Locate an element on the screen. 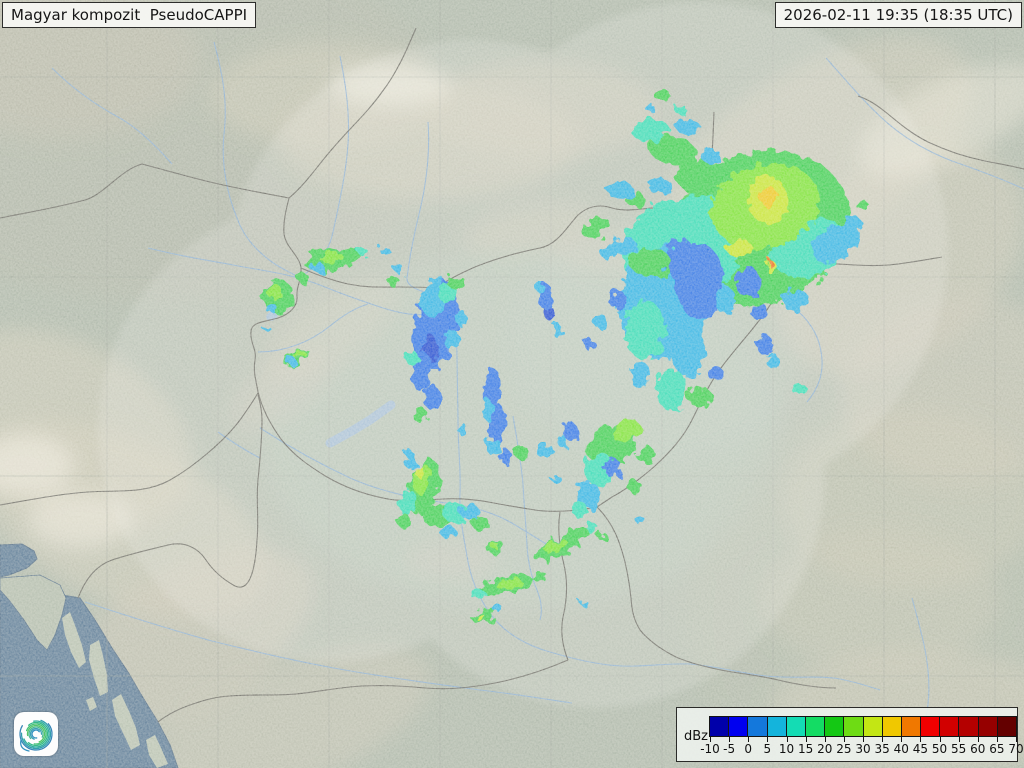 This screenshot has width=1024, height=768. legend-tick-label: 50 is located at coordinates (939, 749).